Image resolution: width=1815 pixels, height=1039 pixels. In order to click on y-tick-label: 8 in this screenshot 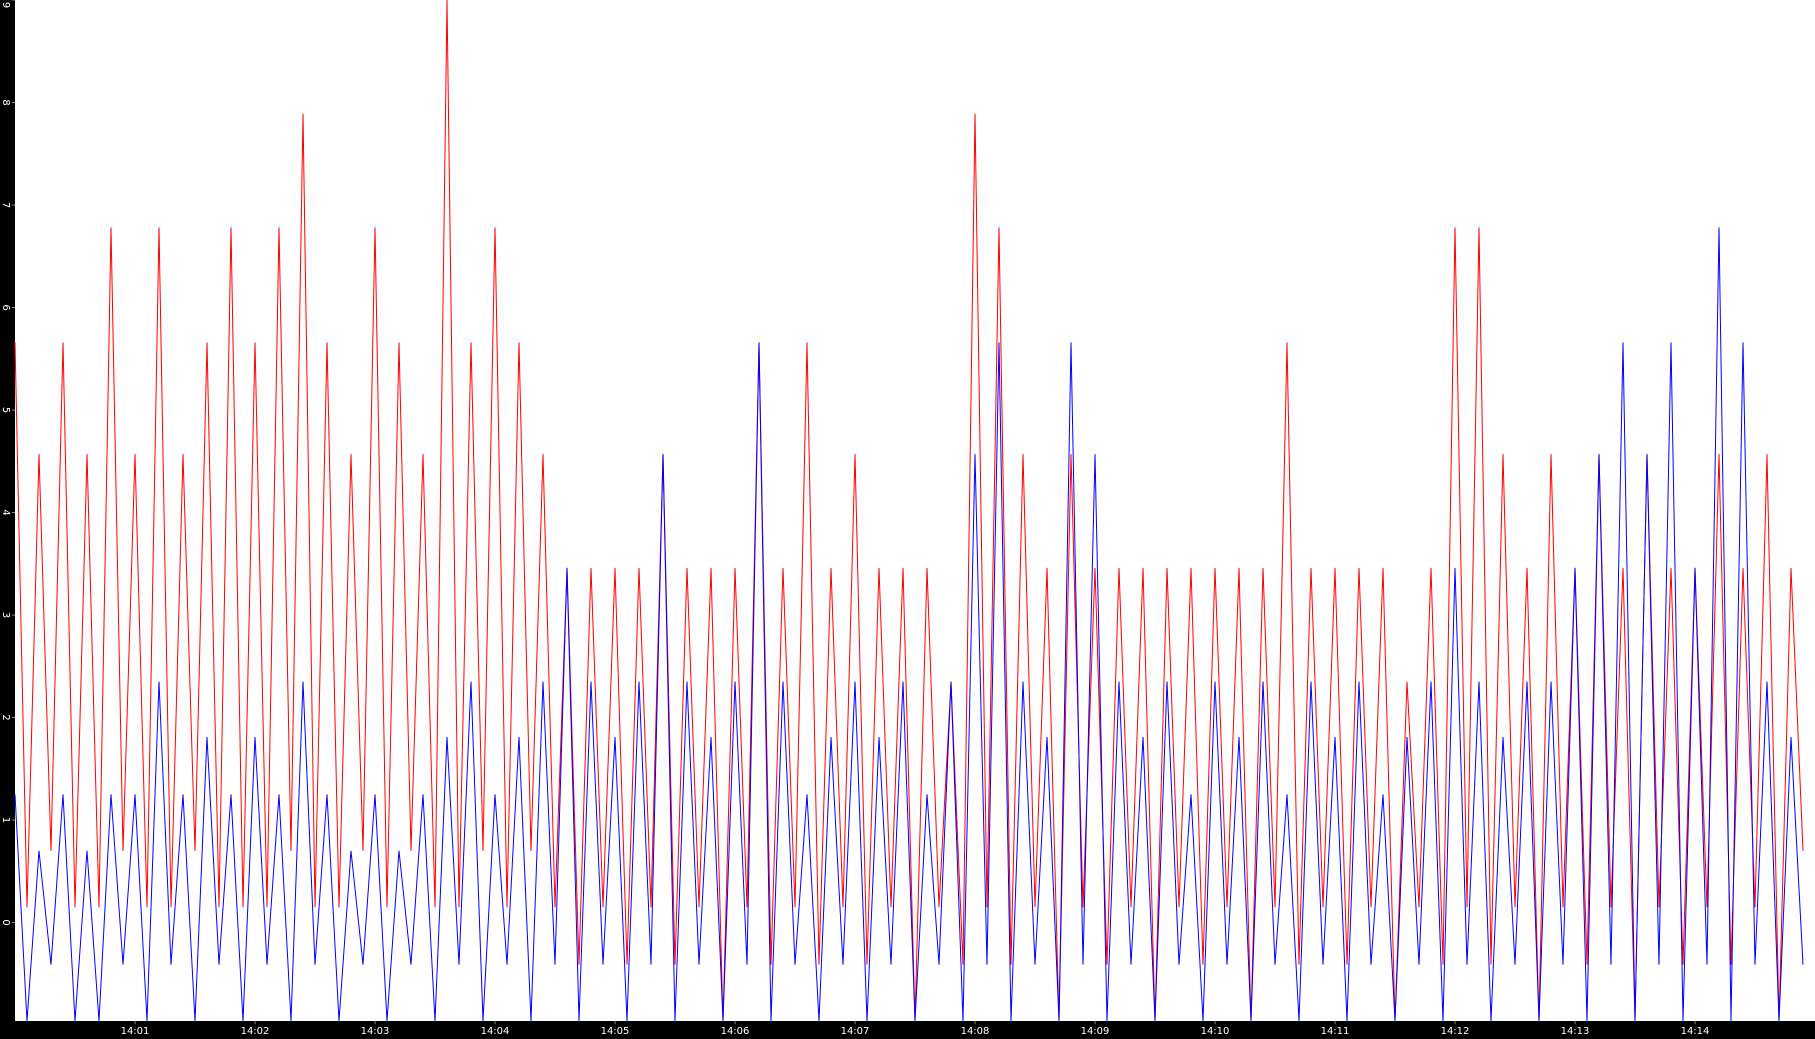, I will do `click(5, 102)`.